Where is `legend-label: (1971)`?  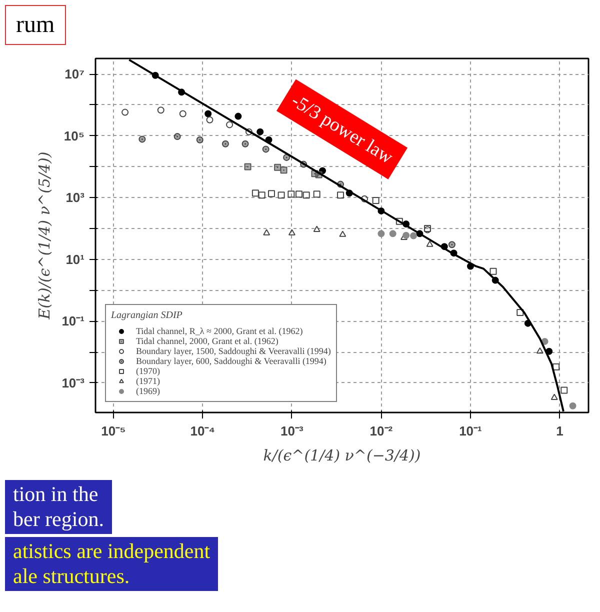 legend-label: (1971) is located at coordinates (148, 381).